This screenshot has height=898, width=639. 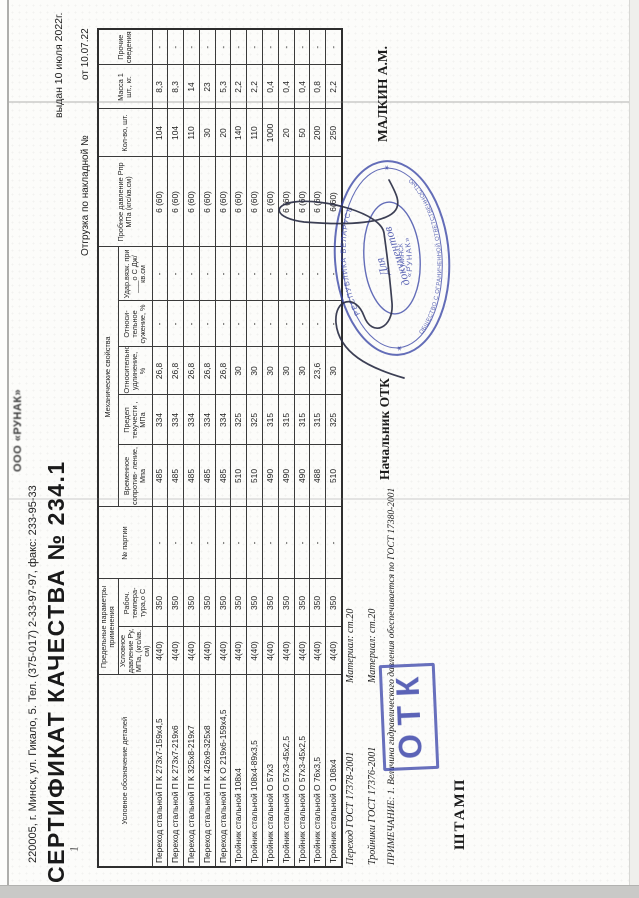 I want to click on fold-line-left, so click(x=324, y=499).